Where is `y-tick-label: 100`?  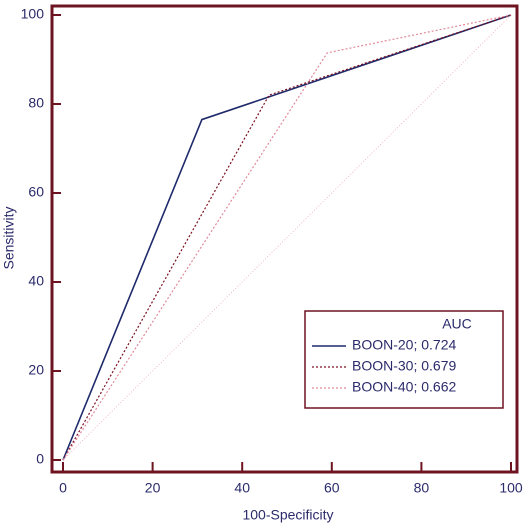
y-tick-label: 100 is located at coordinates (33, 14).